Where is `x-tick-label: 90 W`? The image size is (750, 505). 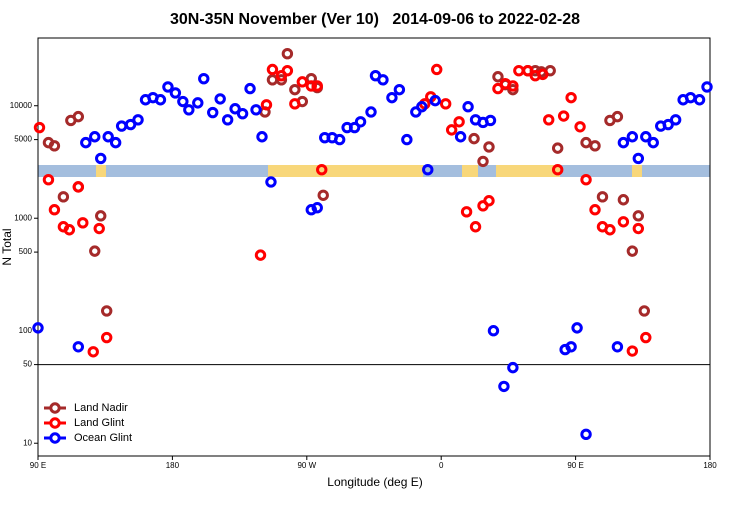 x-tick-label: 90 W is located at coordinates (306, 465).